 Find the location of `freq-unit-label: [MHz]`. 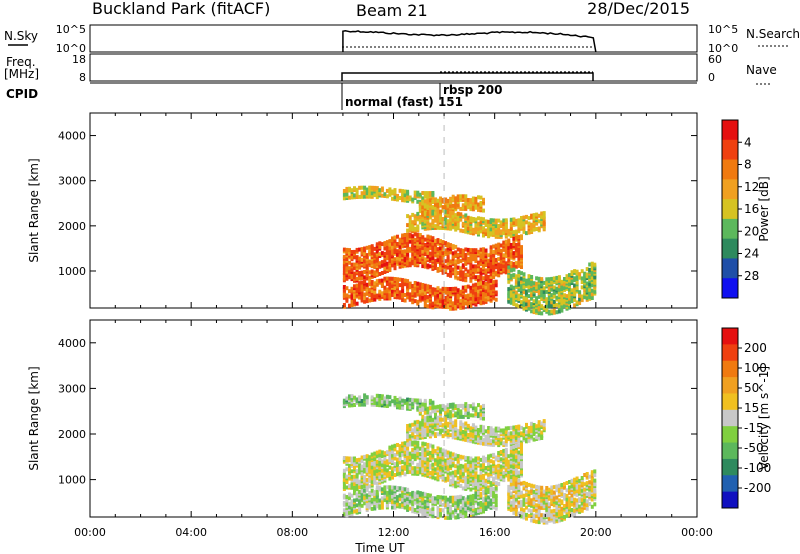

freq-unit-label: [MHz] is located at coordinates (21, 74).